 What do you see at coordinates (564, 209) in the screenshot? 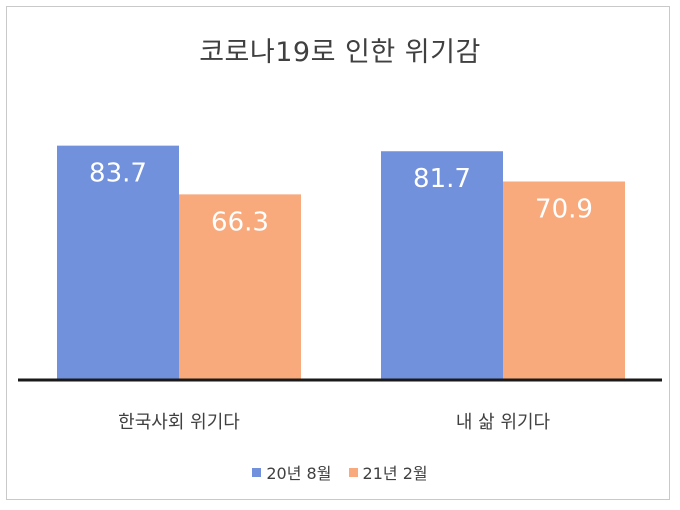
I see `data-label-2-series-2: 70.9` at bounding box center [564, 209].